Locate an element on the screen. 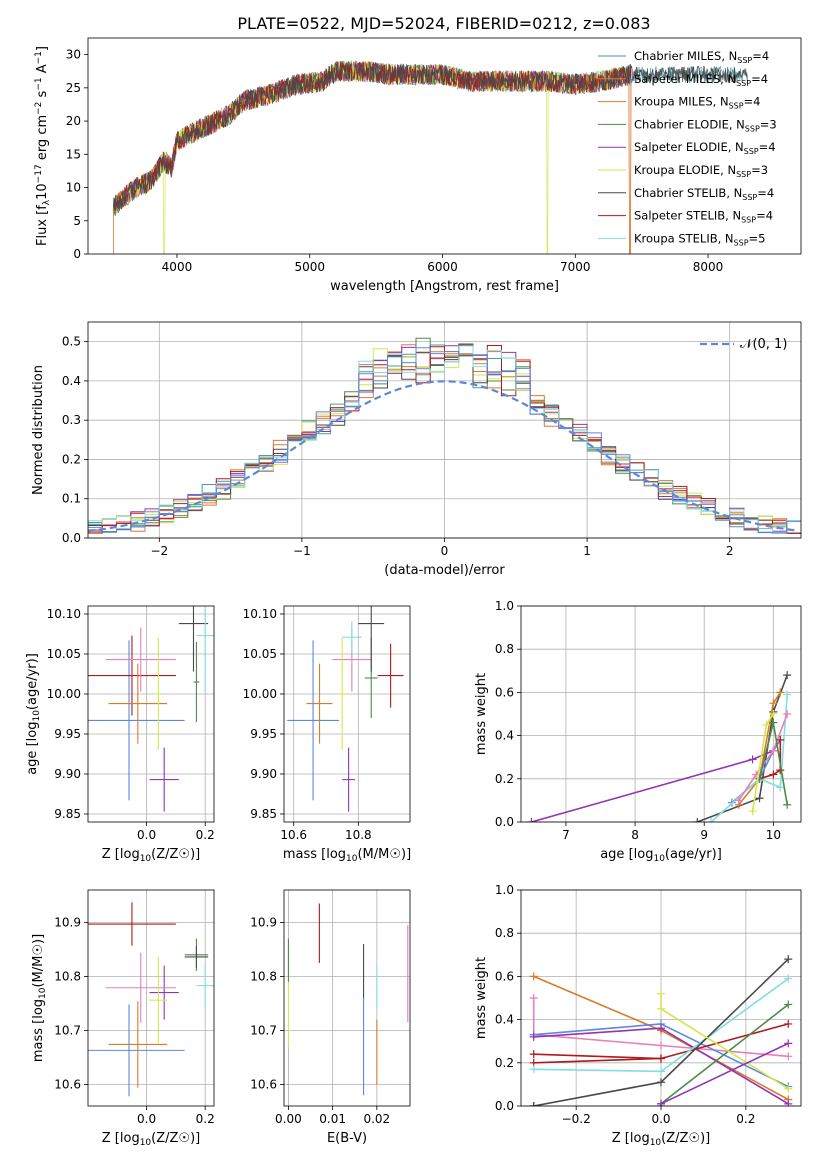  spectrum-xtick-label-4: 8000 is located at coordinates (708, 267).